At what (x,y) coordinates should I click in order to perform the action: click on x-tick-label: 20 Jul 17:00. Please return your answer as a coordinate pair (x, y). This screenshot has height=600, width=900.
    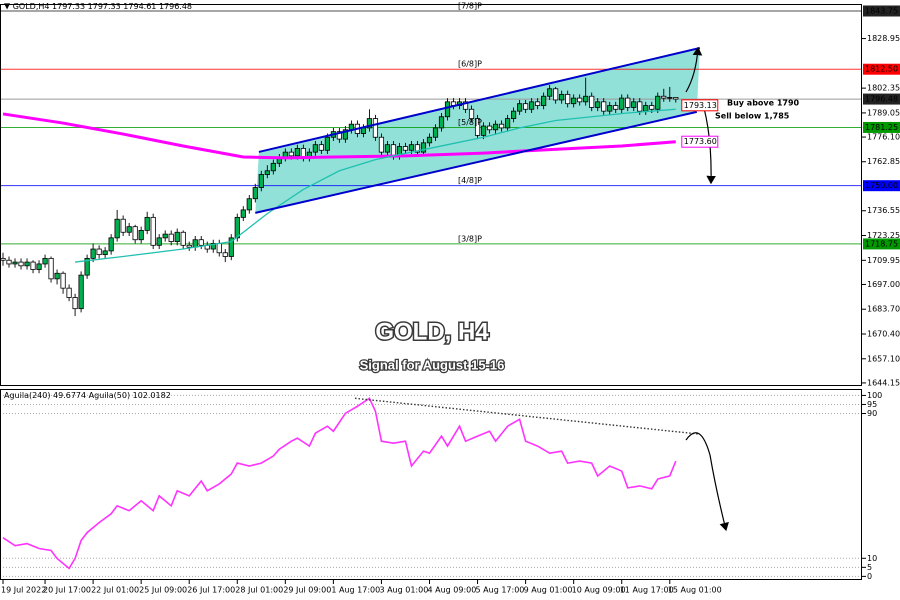
    Looking at the image, I should click on (67, 590).